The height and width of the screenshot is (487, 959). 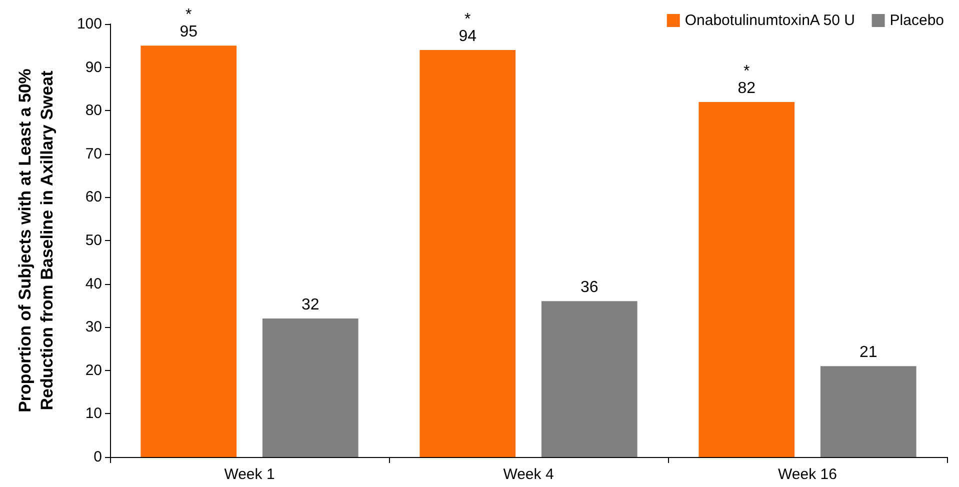 I want to click on x-tick-label: Week 4, so click(x=528, y=474).